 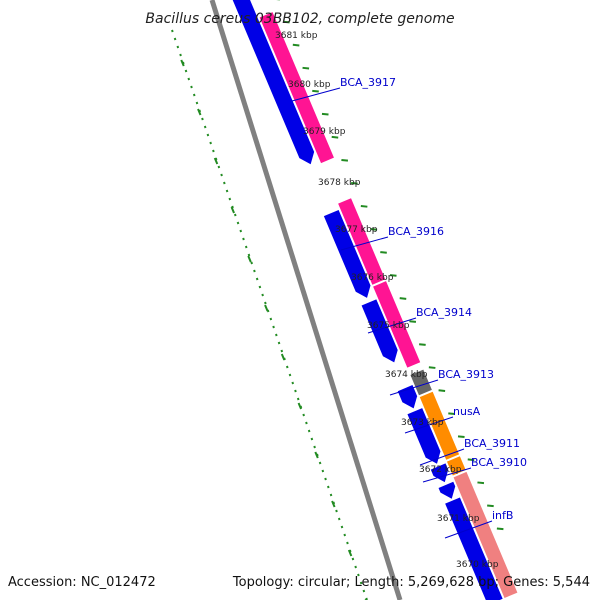 What do you see at coordinates (372, 278) in the screenshot?
I see `kbp-label-3676: 3676 kbp` at bounding box center [372, 278].